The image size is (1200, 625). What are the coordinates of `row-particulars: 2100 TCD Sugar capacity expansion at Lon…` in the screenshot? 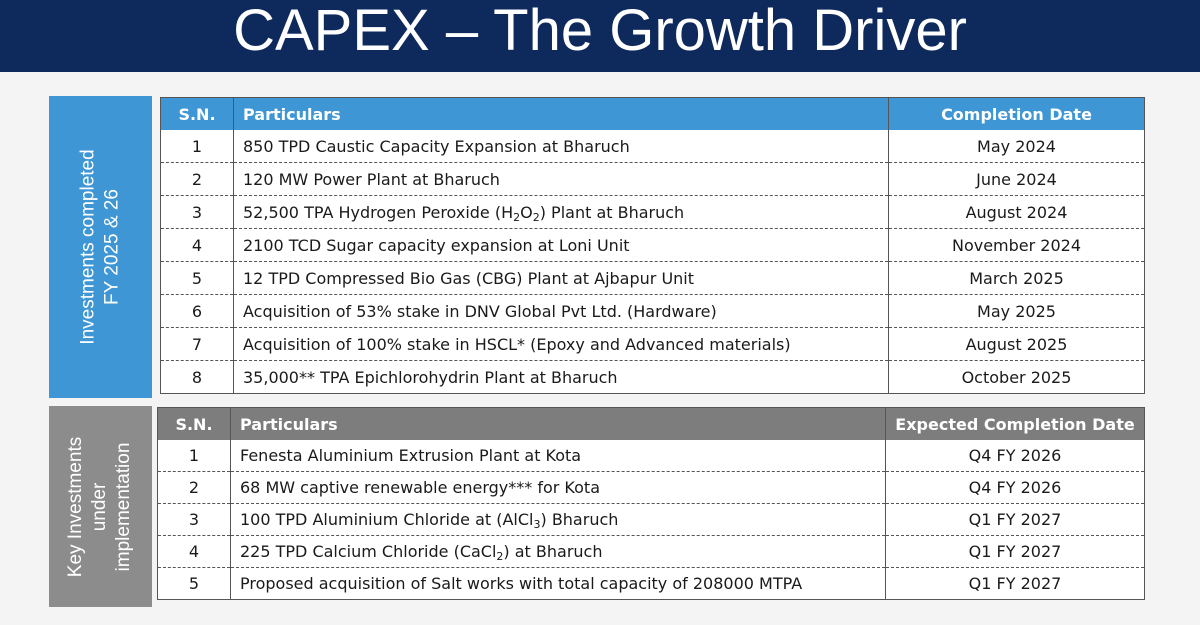 It's located at (561, 245).